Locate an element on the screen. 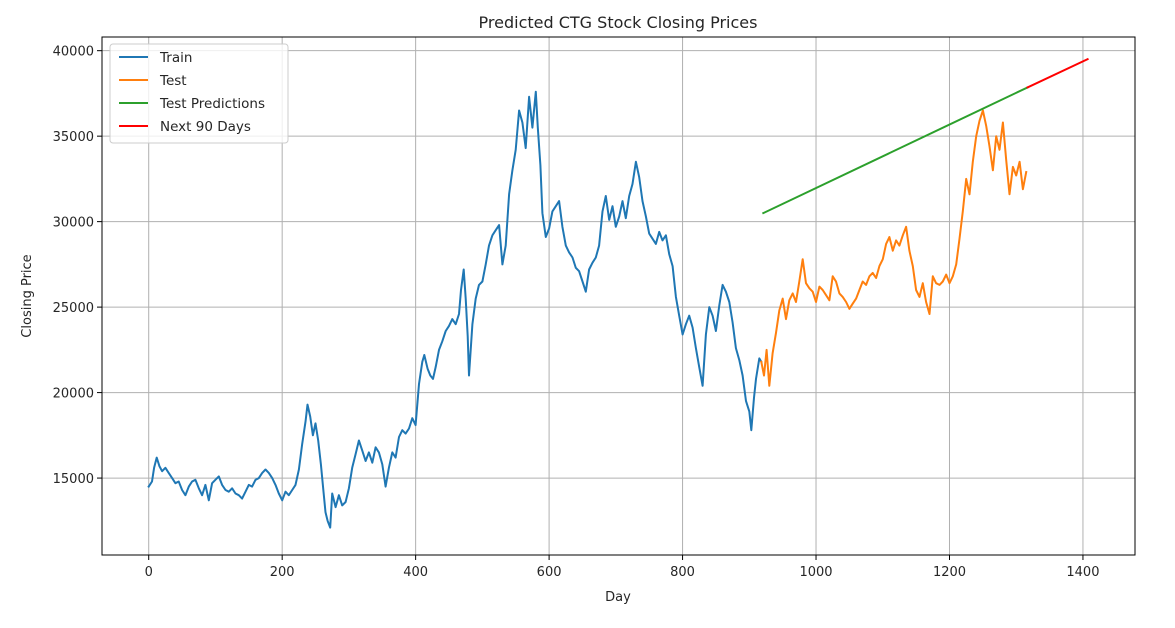 Image resolution: width=1175 pixels, height=628 pixels. legend: Train Test Test Predictions Next 90 Days is located at coordinates (199, 93).